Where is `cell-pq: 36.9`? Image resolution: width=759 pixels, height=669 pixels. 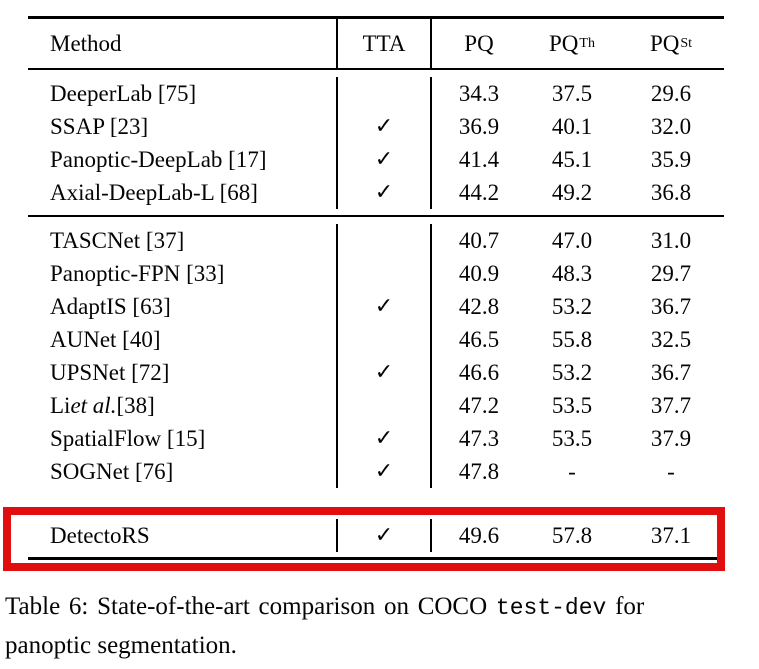 cell-pq: 36.9 is located at coordinates (479, 126).